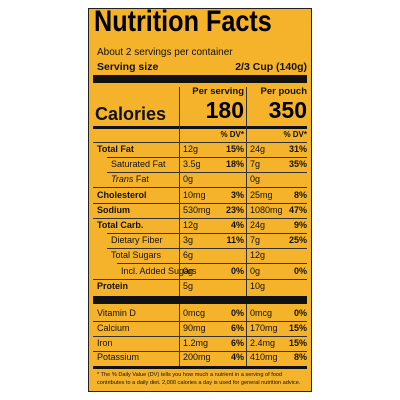 The height and width of the screenshot is (400, 400). What do you see at coordinates (263, 342) in the screenshot?
I see `pouch-amount: 2.4mg` at bounding box center [263, 342].